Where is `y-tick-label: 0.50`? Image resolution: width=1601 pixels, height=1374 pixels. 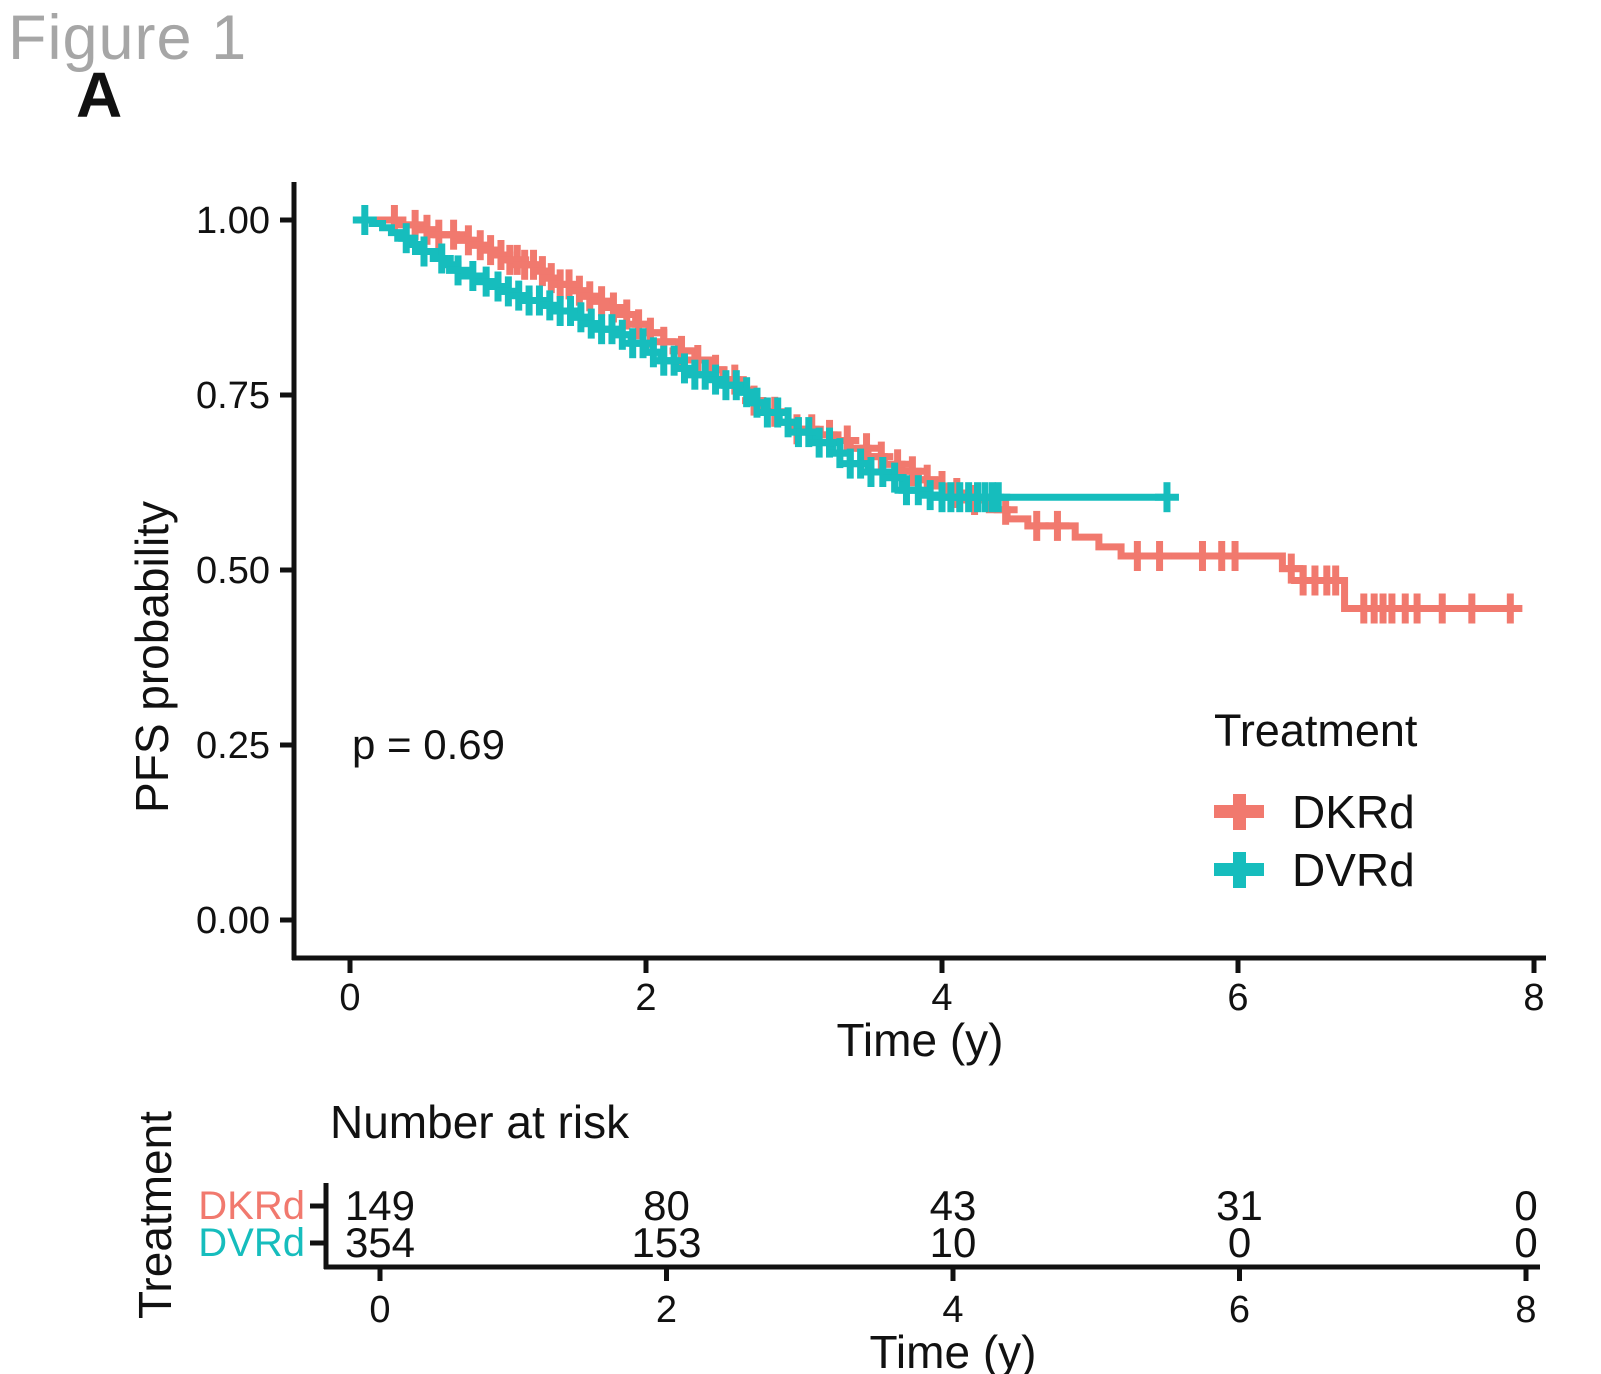 y-tick-label: 0.50 is located at coordinates (233, 571).